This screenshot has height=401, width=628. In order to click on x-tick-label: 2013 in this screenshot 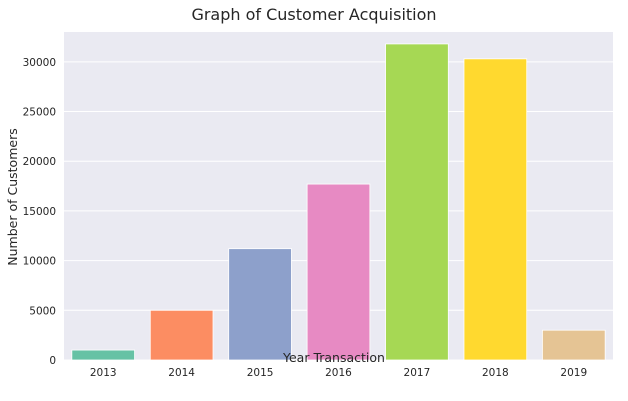, I will do `click(103, 373)`.